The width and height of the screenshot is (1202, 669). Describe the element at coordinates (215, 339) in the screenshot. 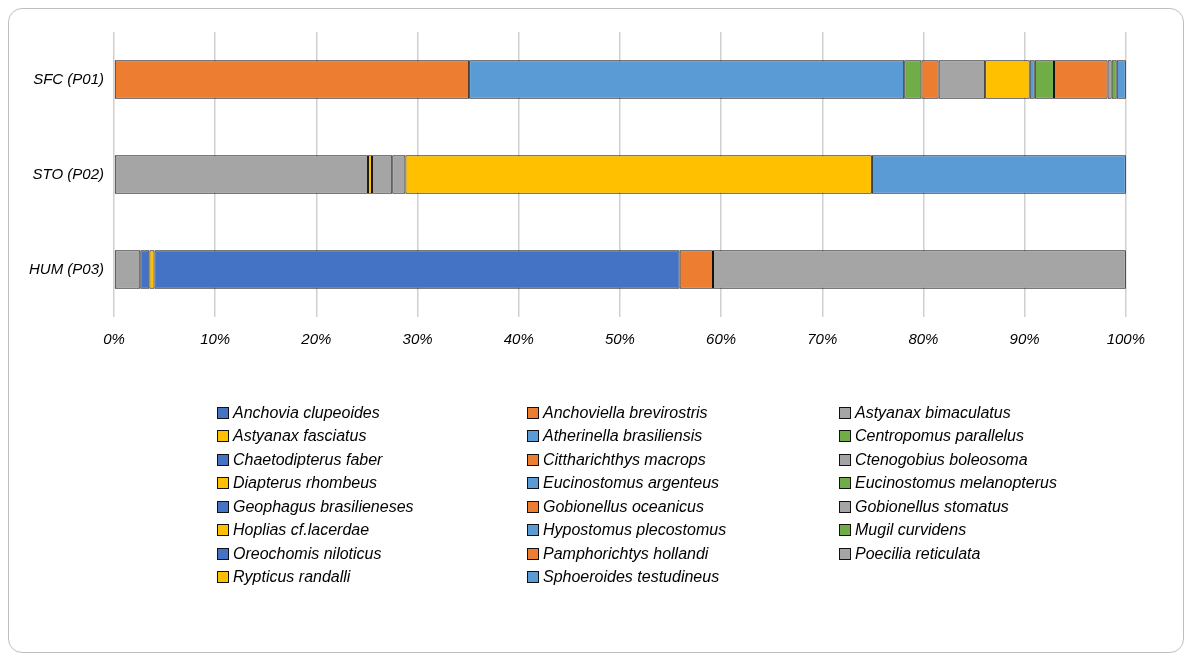

I see `x-tick-label: 10%` at that location.